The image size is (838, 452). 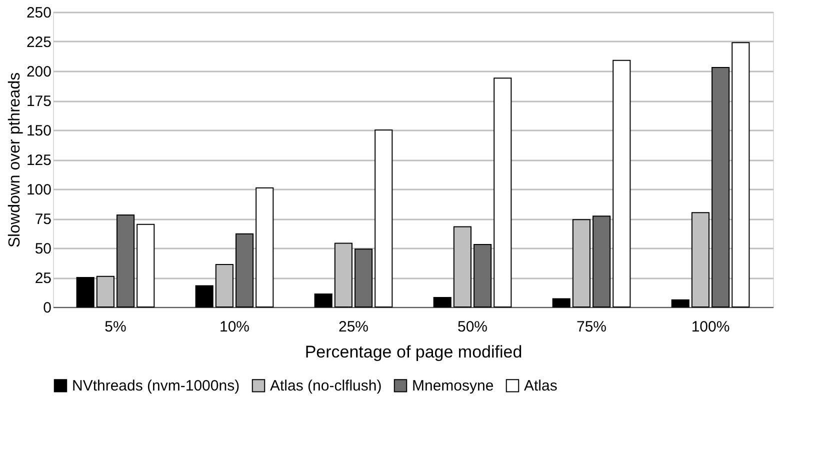 What do you see at coordinates (39, 13) in the screenshot?
I see `y-tick-label: 250` at bounding box center [39, 13].